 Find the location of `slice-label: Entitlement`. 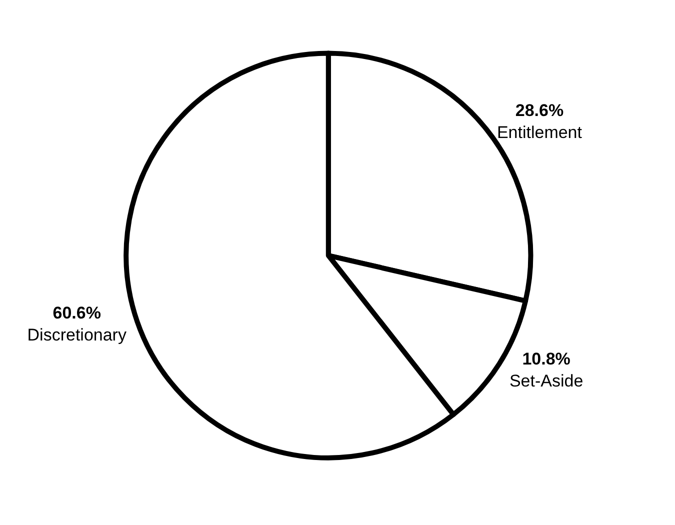

slice-label: Entitlement is located at coordinates (539, 132).